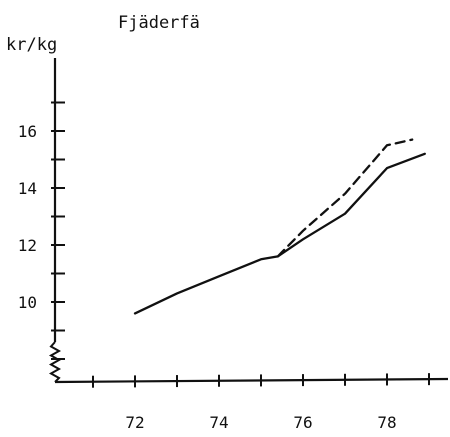 The height and width of the screenshot is (437, 450). I want to click on y-tick-label-16: 16, so click(27, 131).